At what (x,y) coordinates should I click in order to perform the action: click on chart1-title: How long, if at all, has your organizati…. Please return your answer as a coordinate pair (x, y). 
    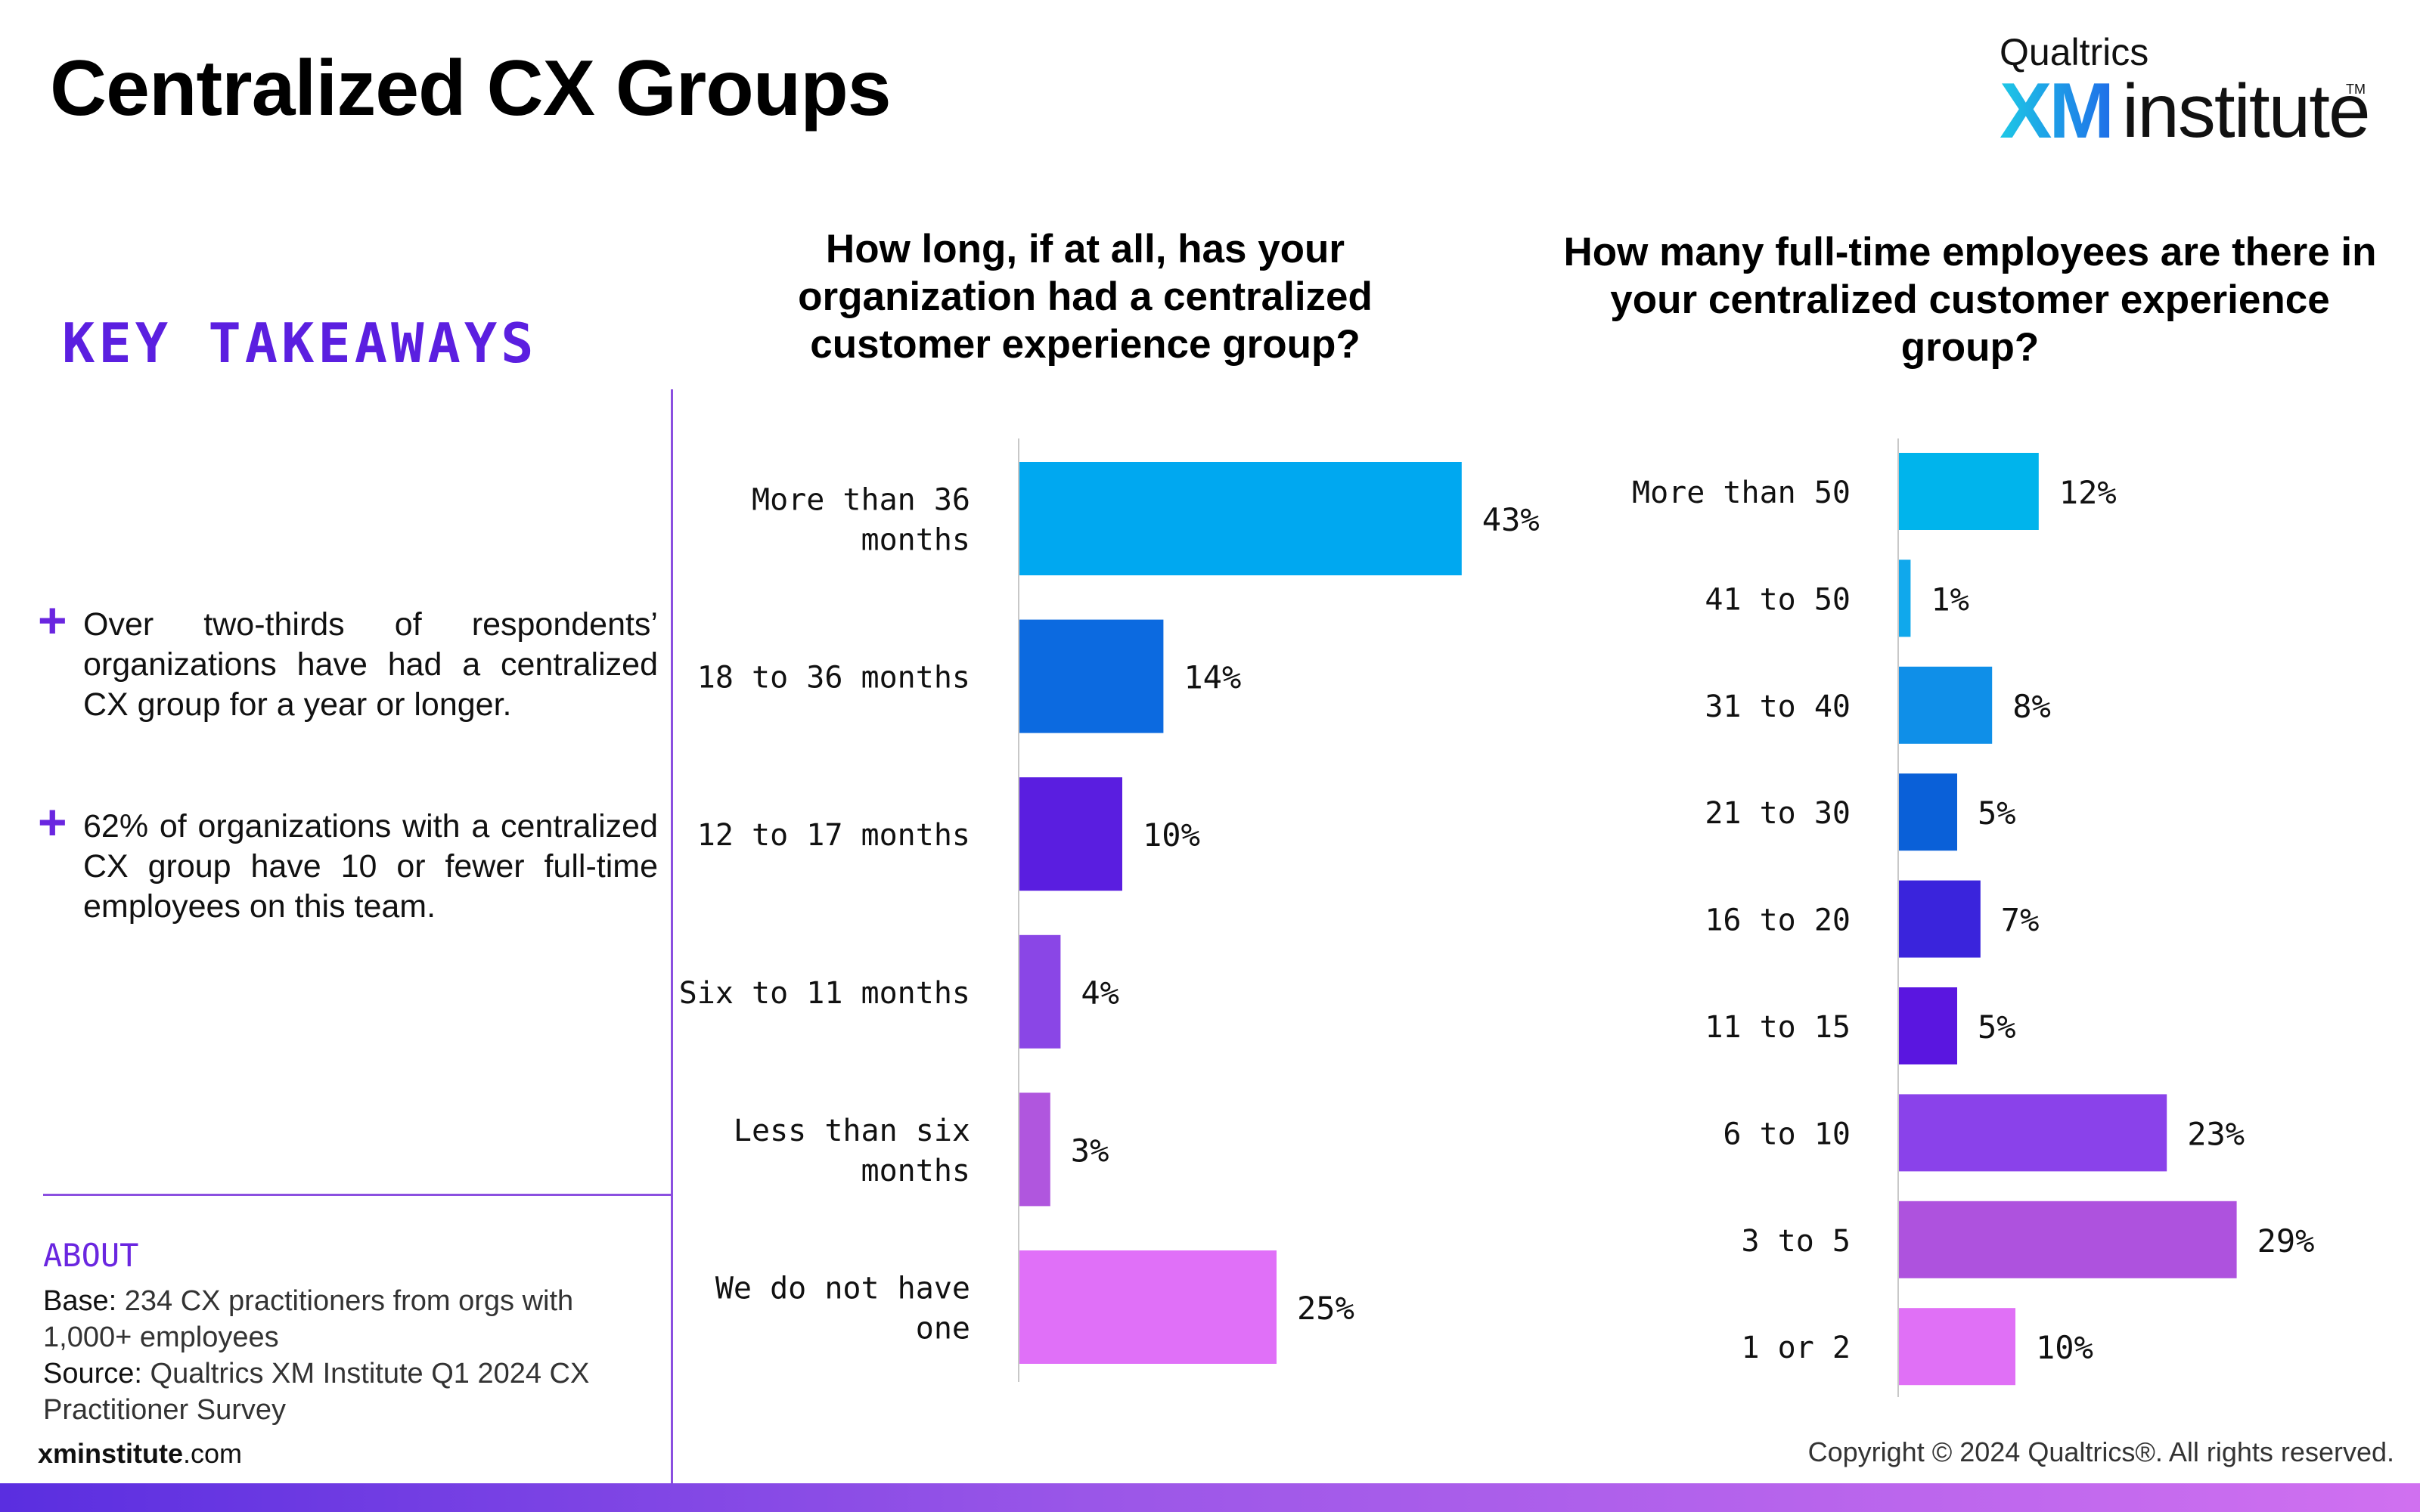
    Looking at the image, I should click on (1085, 296).